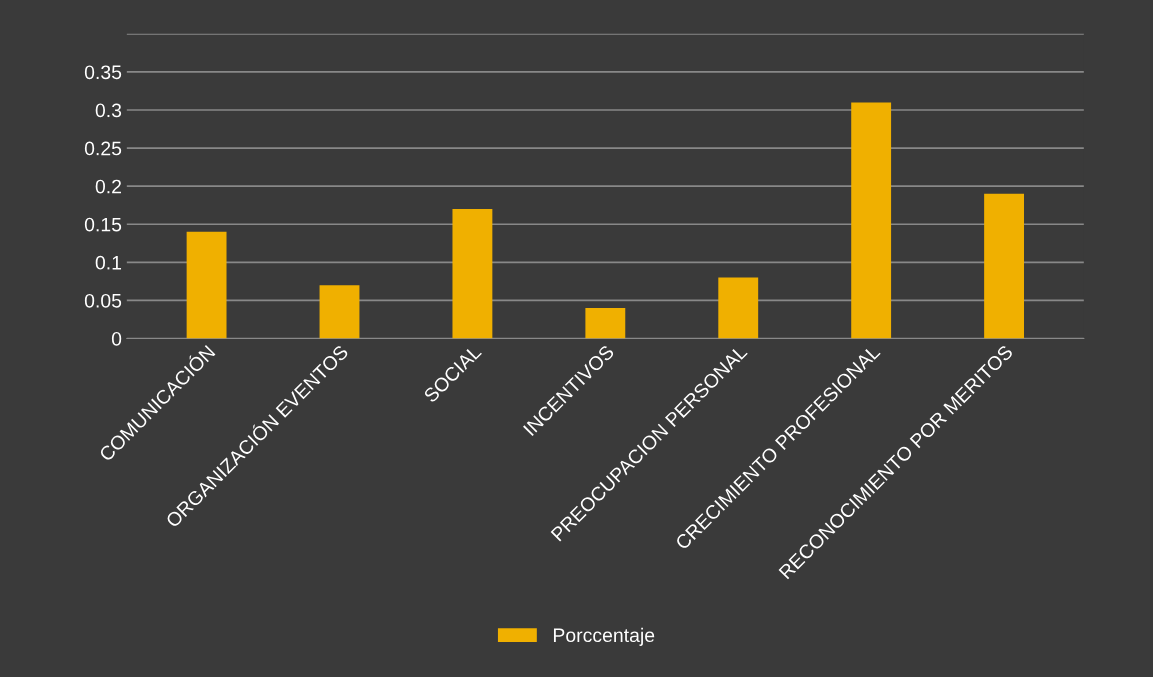  I want to click on y-tick-label: 0.35, so click(103, 72).